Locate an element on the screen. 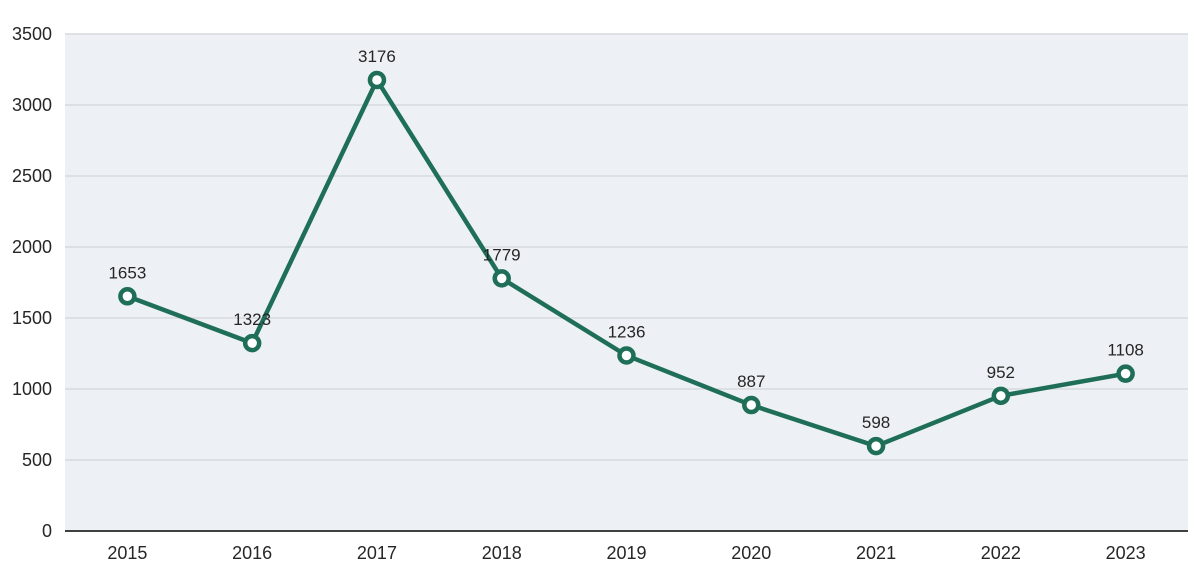 This screenshot has width=1200, height=582. data-point-label: 3176 is located at coordinates (377, 56).